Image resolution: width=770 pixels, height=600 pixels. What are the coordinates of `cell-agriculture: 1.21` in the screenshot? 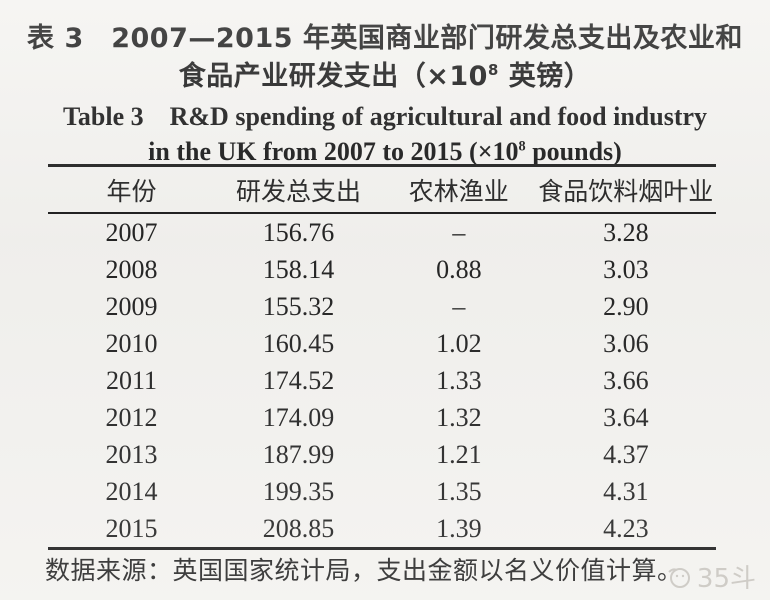 It's located at (459, 454).